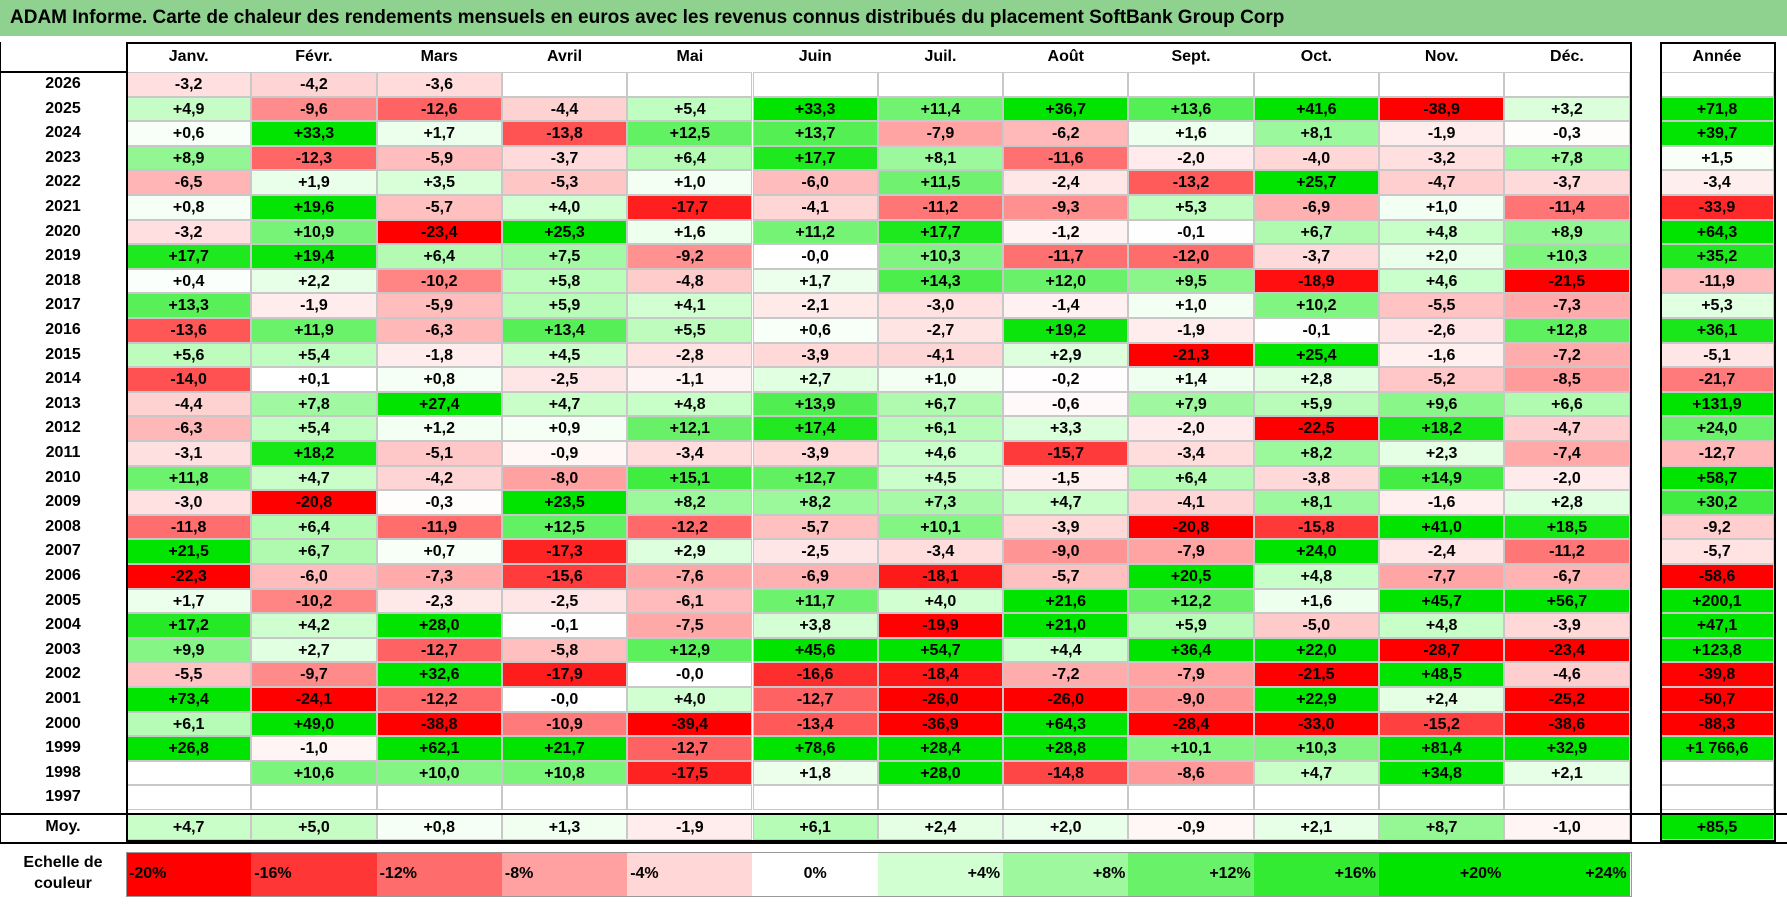 The width and height of the screenshot is (1787, 912). I want to click on annual-cell: +39,7, so click(1717, 133).